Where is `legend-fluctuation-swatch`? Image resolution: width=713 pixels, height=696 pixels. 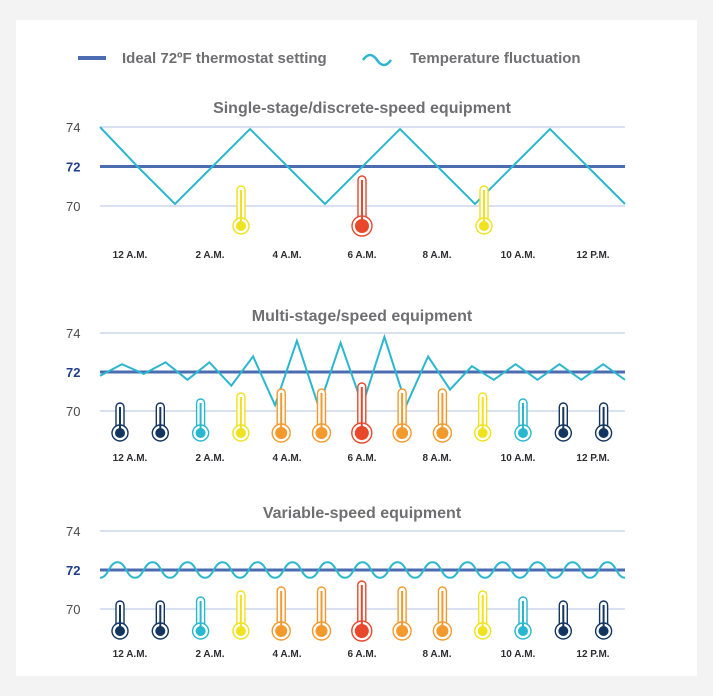 legend-fluctuation-swatch is located at coordinates (377, 60).